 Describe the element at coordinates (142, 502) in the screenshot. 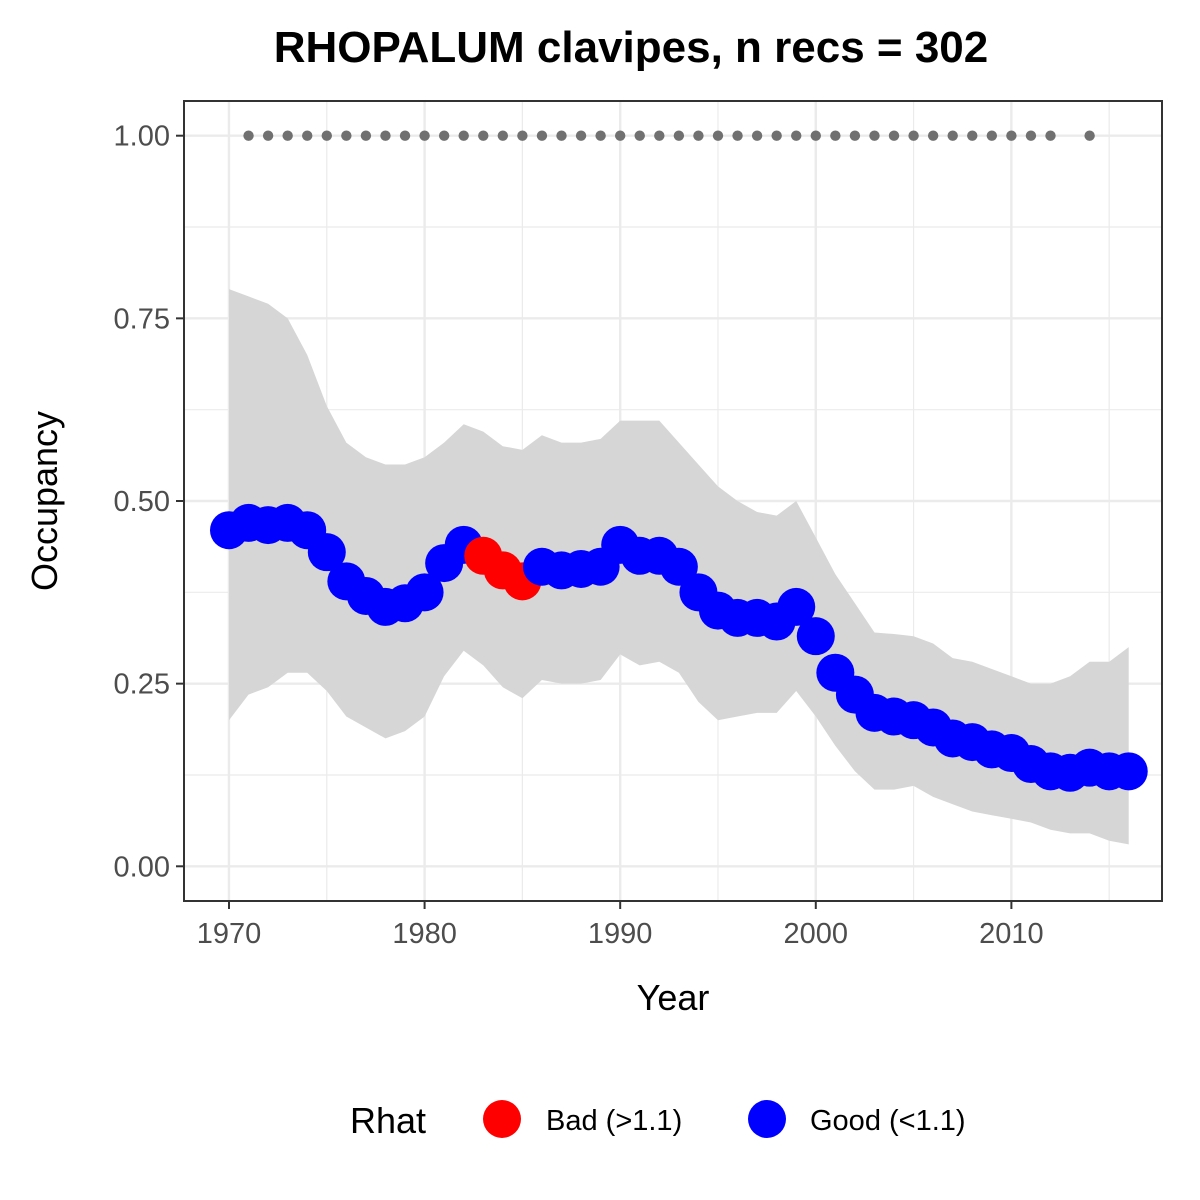

I see `y-tick-label: 0.50` at that location.